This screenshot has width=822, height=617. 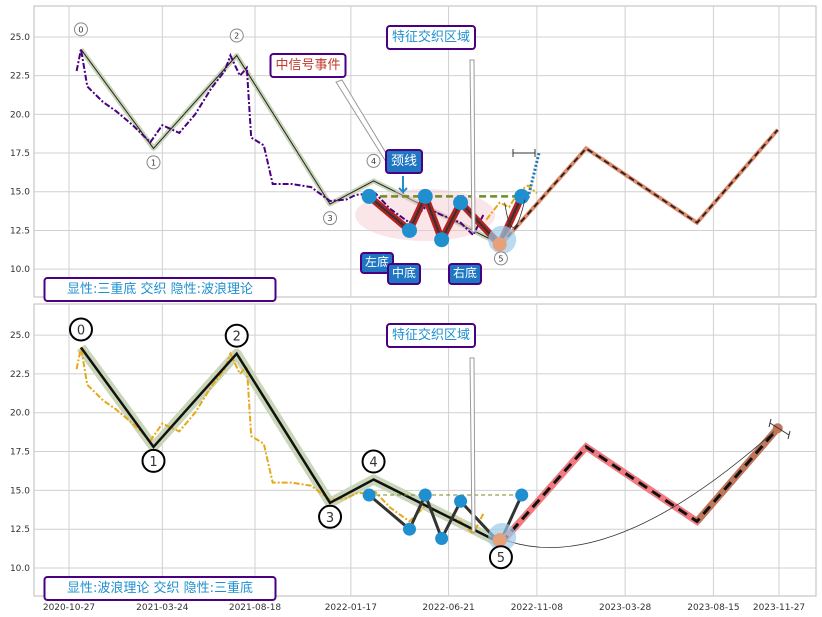 What do you see at coordinates (20, 38) in the screenshot?
I see `top-ytick-label: 25.0` at bounding box center [20, 38].